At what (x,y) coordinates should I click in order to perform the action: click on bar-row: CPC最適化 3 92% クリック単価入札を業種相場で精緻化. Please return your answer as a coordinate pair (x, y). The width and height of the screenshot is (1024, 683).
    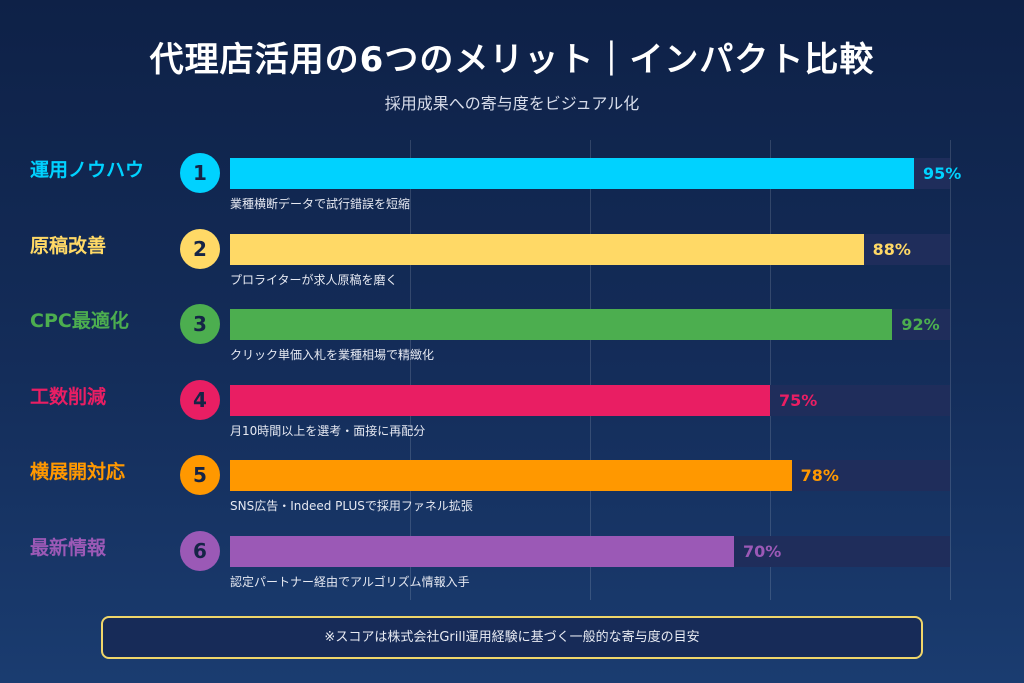
    Looking at the image, I should click on (512, 334).